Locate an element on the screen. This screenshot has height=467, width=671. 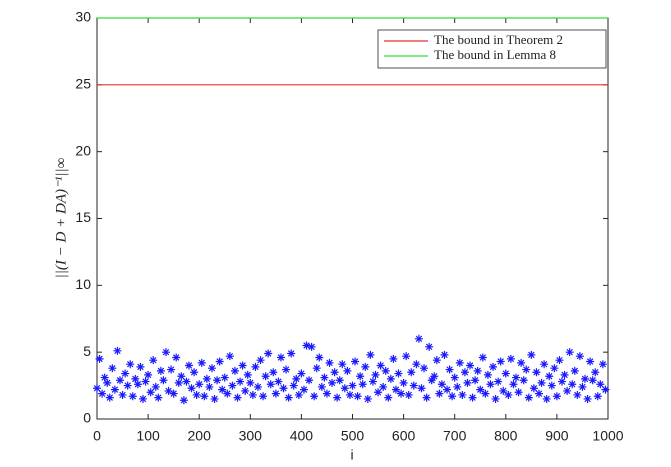
y-axis-label: ||(I − D + DA)⁻¹||∞ is located at coordinates (61, 217).